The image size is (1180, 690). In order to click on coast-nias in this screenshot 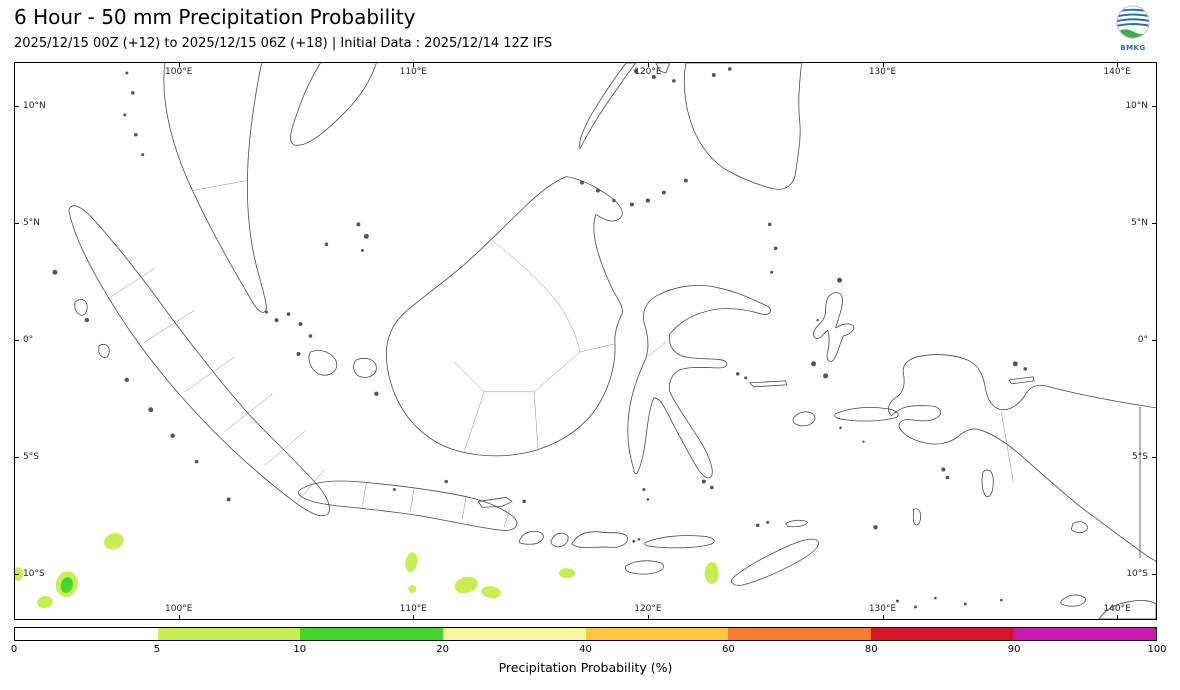, I will do `click(81, 307)`.